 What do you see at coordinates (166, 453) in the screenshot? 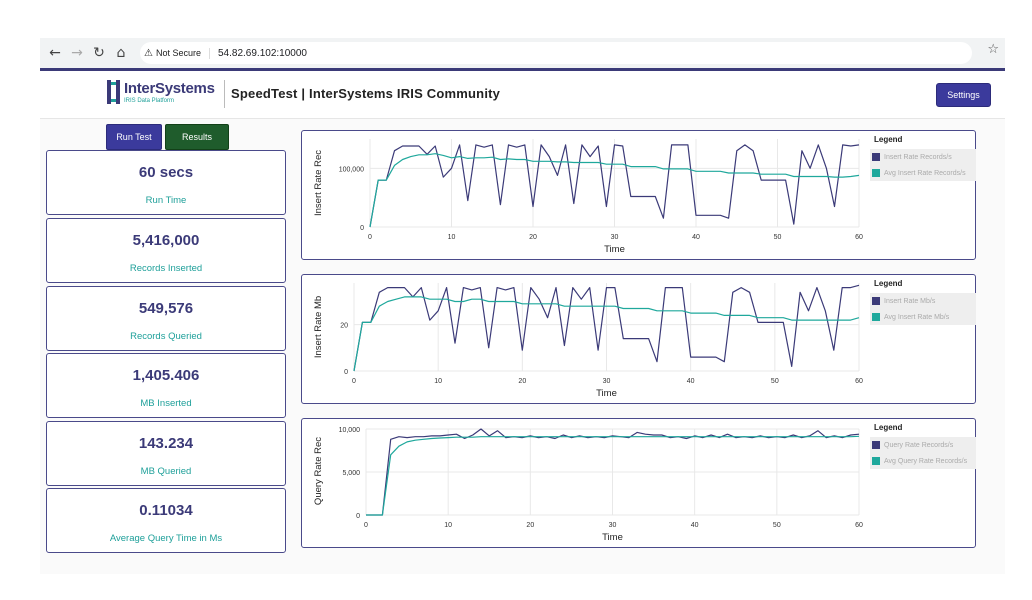
I see `metric-card-mb-queried: 143.234 MB Queried` at bounding box center [166, 453].